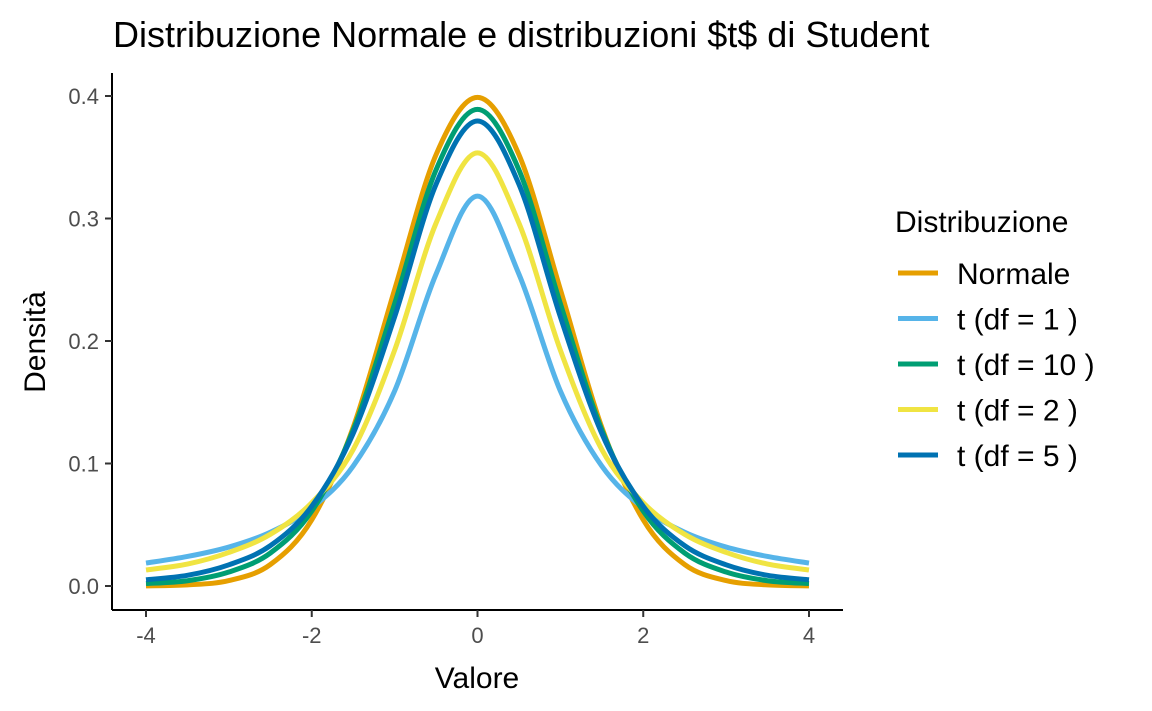 This screenshot has height=711, width=1152. I want to click on y-ticks: 0.0 0.1 0.2 0.3 0.4, so click(90, 341).